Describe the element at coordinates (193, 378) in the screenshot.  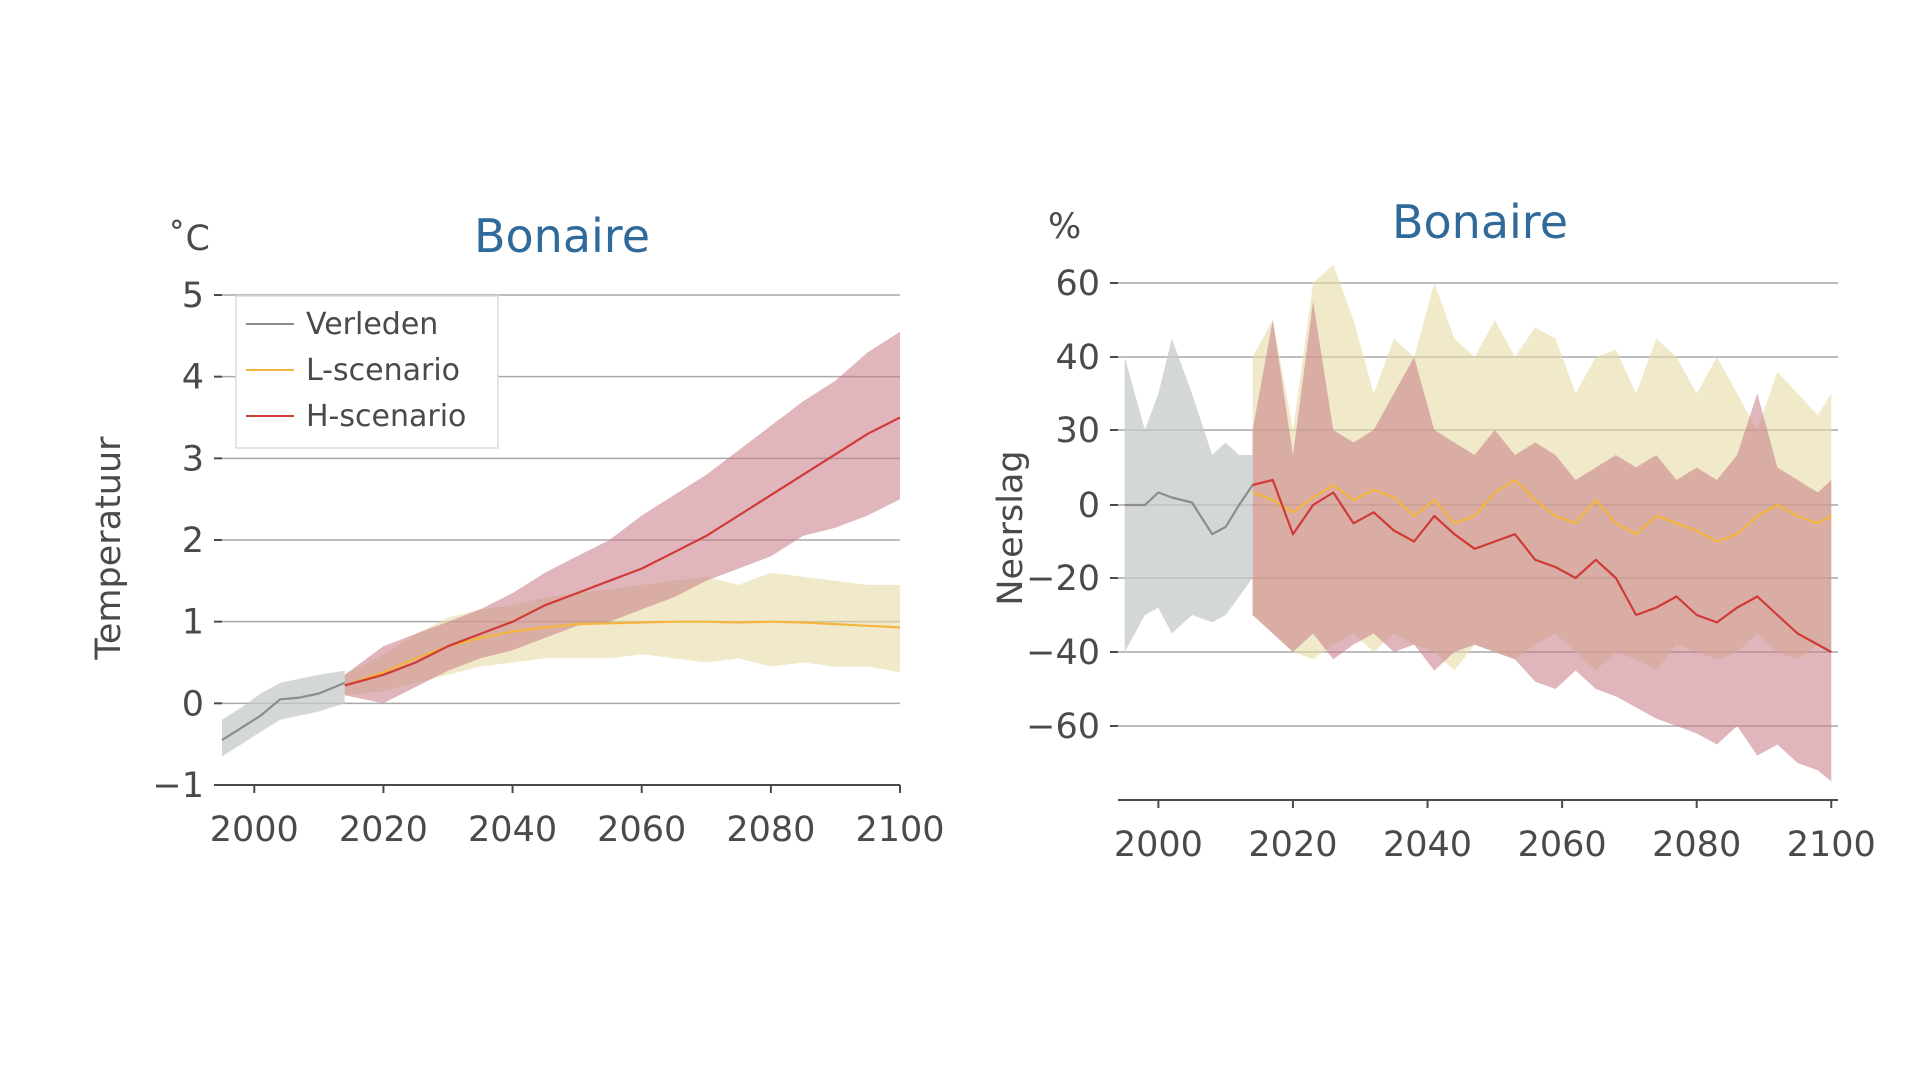
I see `y-tick-label: 4` at that location.